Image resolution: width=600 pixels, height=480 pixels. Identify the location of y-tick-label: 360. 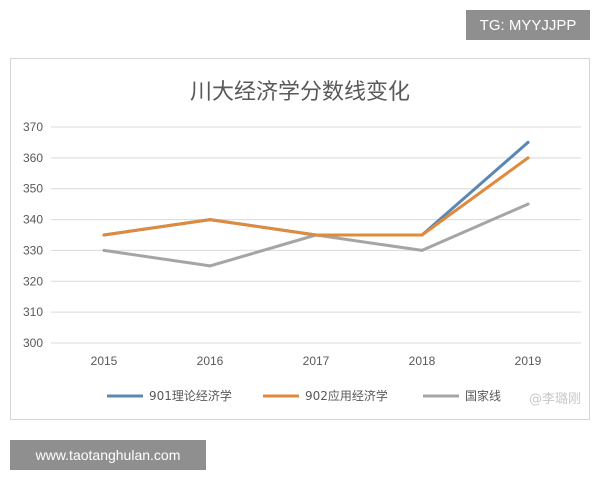
(33, 158).